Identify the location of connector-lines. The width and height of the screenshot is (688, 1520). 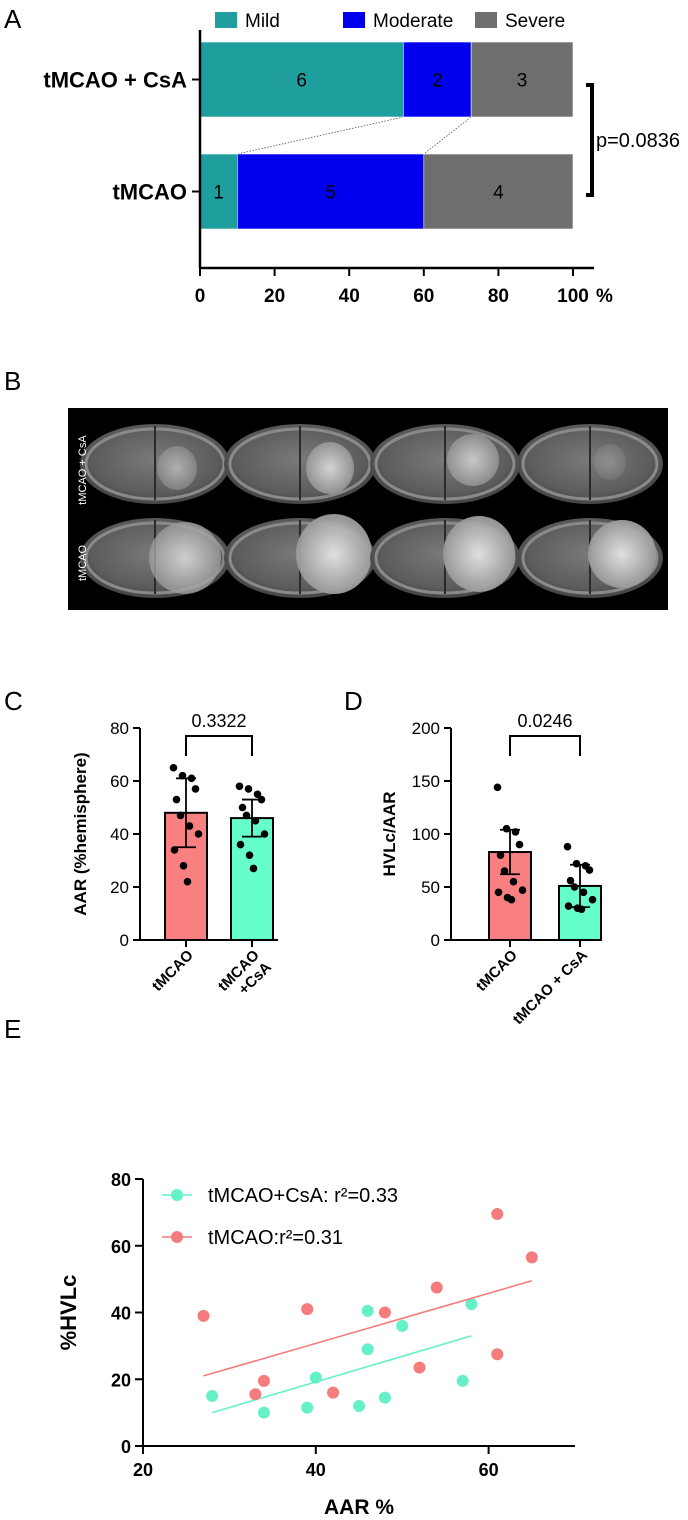
(354, 135).